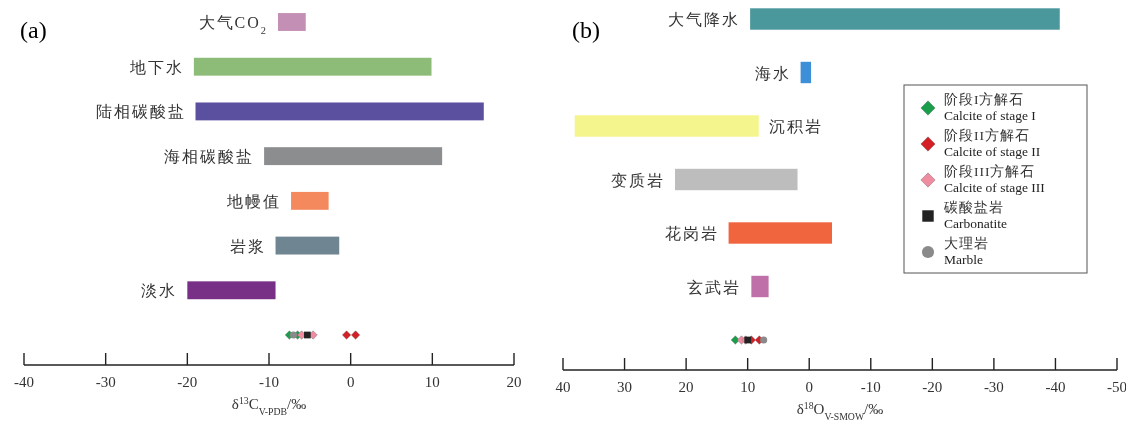 Image resolution: width=1126 pixels, height=429 pixels. Describe the element at coordinates (840, 410) in the screenshot. I see `x-axis-title: δ$^{18}$O$_{V-SMOW}$/‰` at that location.